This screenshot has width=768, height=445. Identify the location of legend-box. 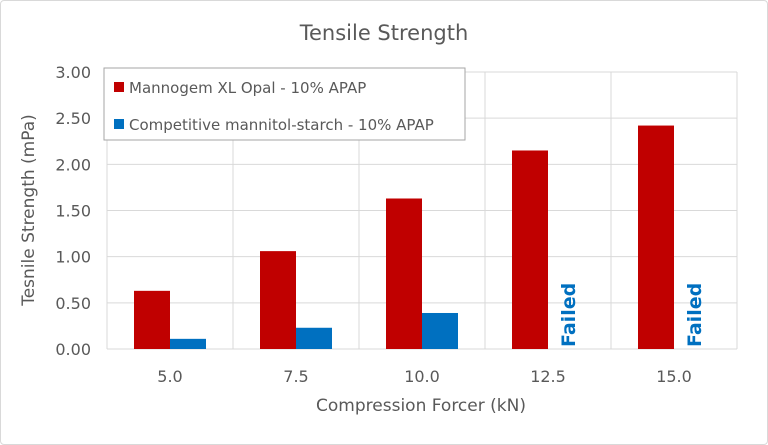
(284, 104).